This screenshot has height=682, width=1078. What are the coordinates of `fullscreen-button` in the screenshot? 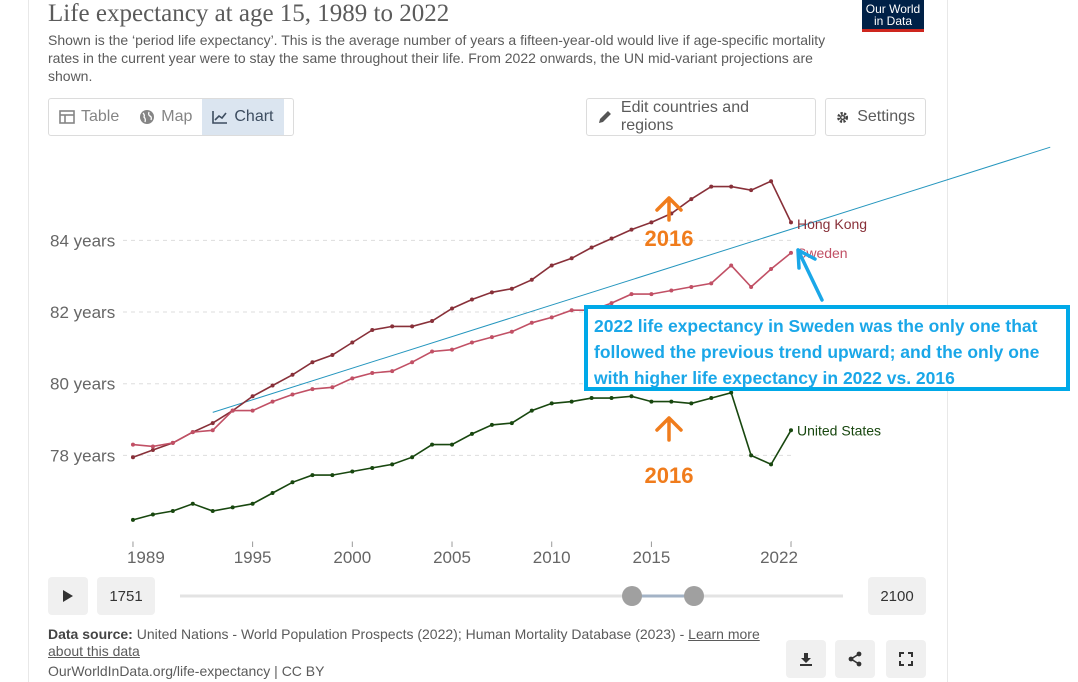 It's located at (906, 659).